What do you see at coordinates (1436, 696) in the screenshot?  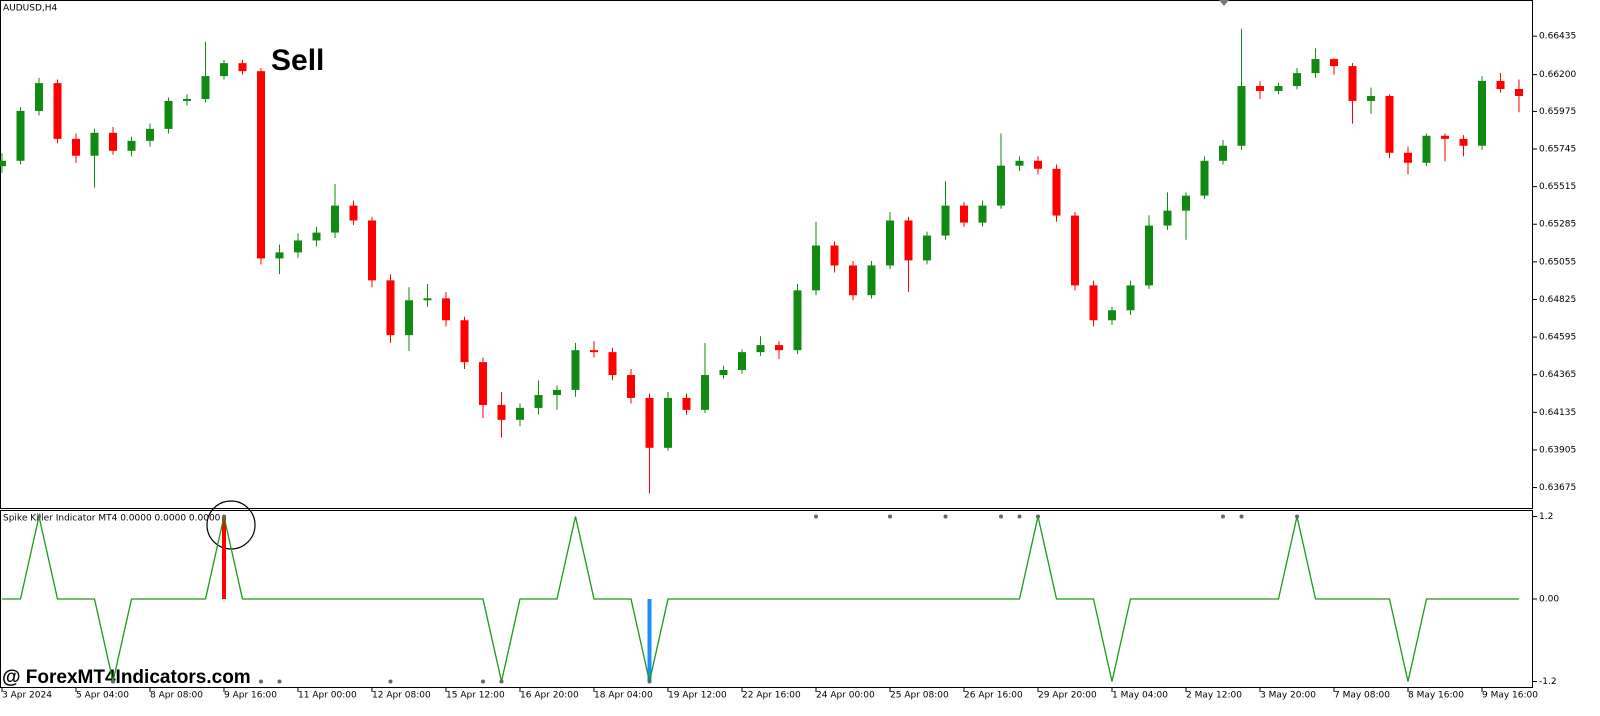 I see `x-tick-label: 8 May 16:00` at bounding box center [1436, 696].